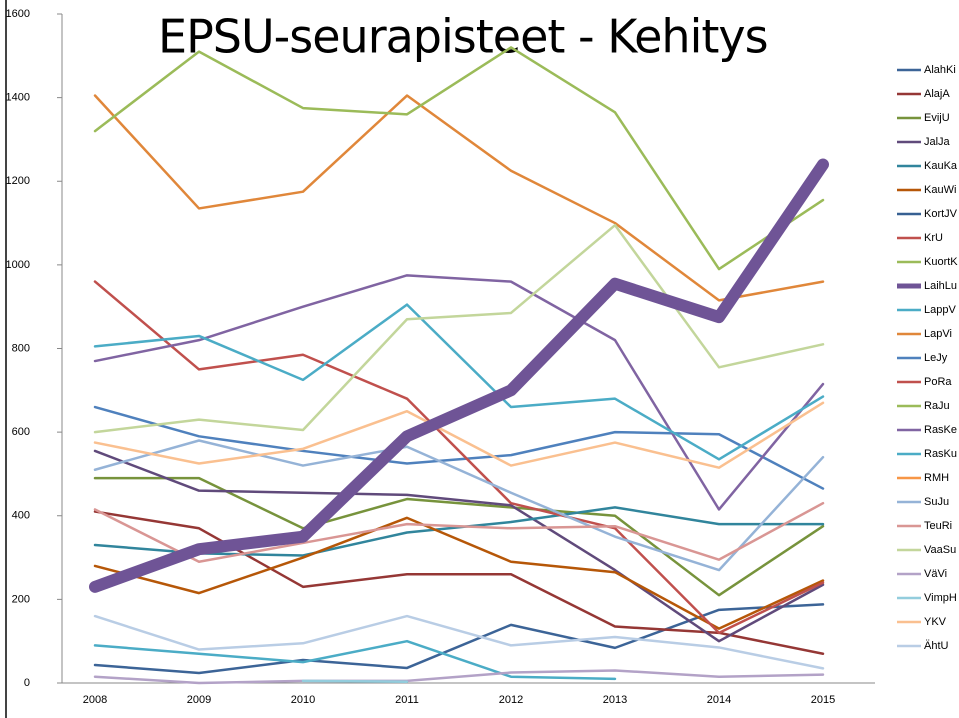 The image size is (959, 718). Describe the element at coordinates (936, 478) in the screenshot. I see `legend-label: RMH` at that location.